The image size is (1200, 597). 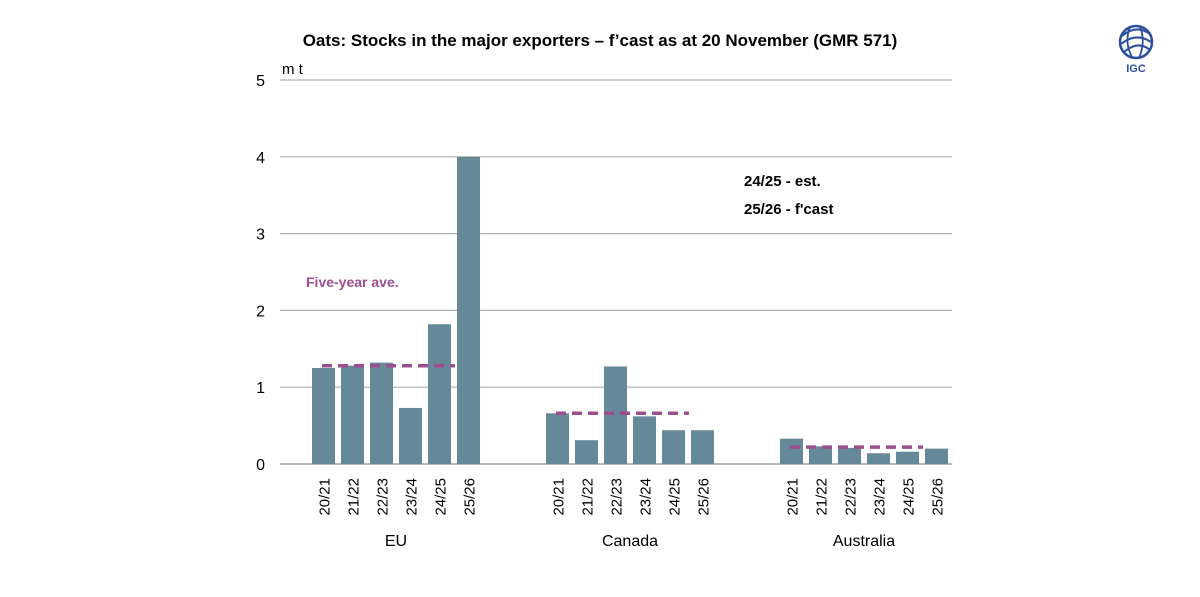 I want to click on y-tick-label: 3, so click(x=260, y=235).